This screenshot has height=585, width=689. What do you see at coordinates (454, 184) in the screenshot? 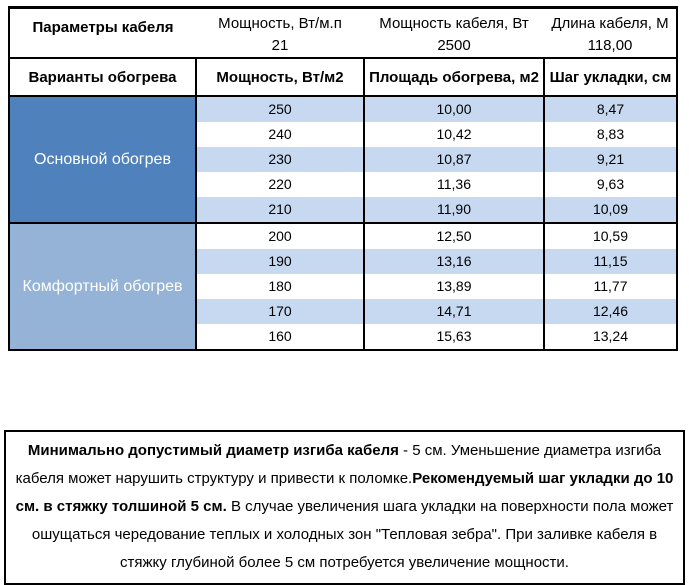
I see `table-cell: 11,36` at bounding box center [454, 184].